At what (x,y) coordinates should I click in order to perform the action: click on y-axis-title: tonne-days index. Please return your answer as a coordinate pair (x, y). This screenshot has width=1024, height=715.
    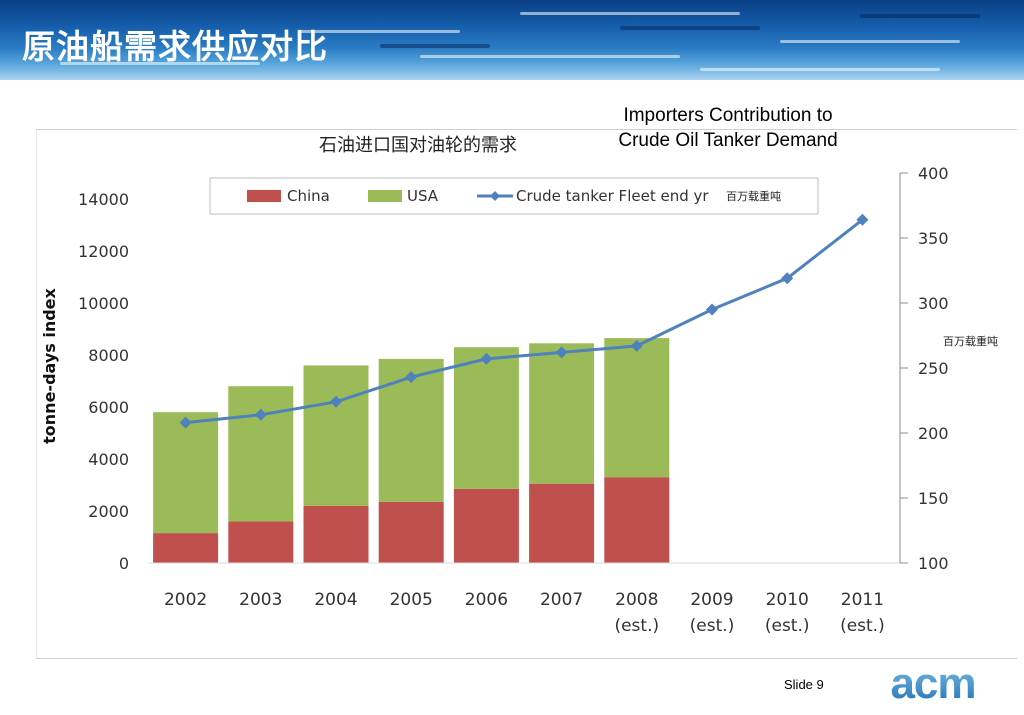
    Looking at the image, I should click on (49, 365).